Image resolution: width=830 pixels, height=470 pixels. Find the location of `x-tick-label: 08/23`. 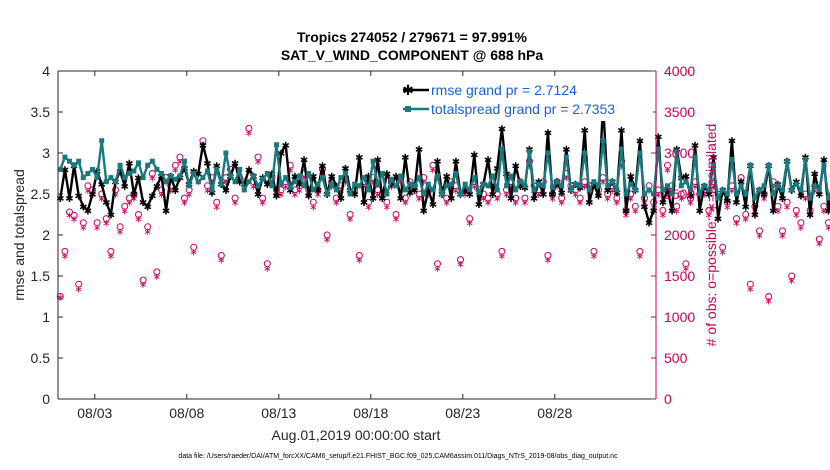

x-tick-label: 08/23 is located at coordinates (462, 413).